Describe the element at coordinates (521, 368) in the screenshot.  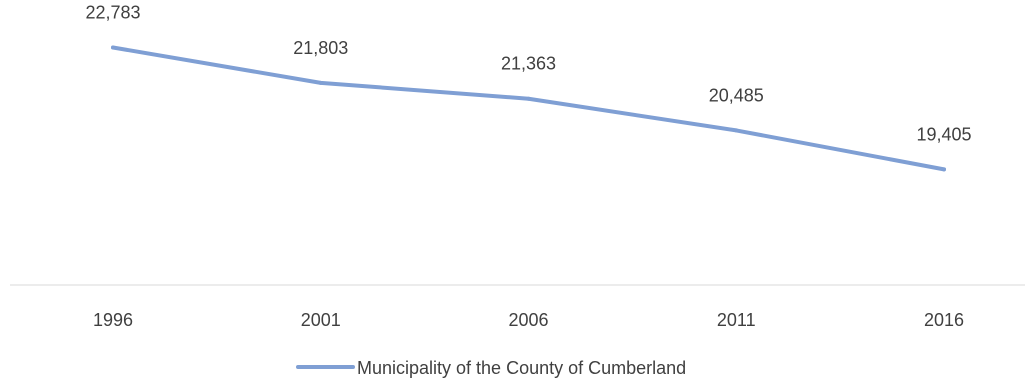
I see `legend-series-label: Municipality of the County of Cumberland` at that location.